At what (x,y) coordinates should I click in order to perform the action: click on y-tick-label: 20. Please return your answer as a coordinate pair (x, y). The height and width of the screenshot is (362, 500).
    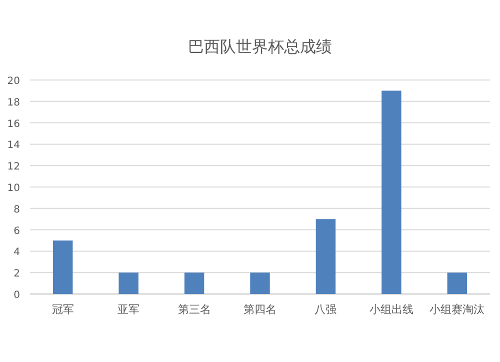
    Looking at the image, I should click on (13, 81).